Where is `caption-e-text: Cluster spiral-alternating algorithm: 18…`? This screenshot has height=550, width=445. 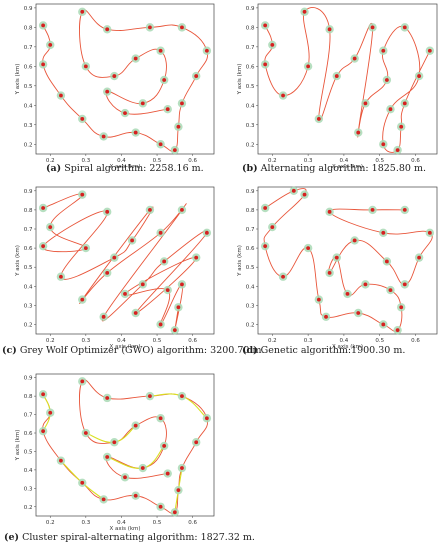 caption-e-text: Cluster spiral-alternating algorithm: 18… is located at coordinates (138, 537).